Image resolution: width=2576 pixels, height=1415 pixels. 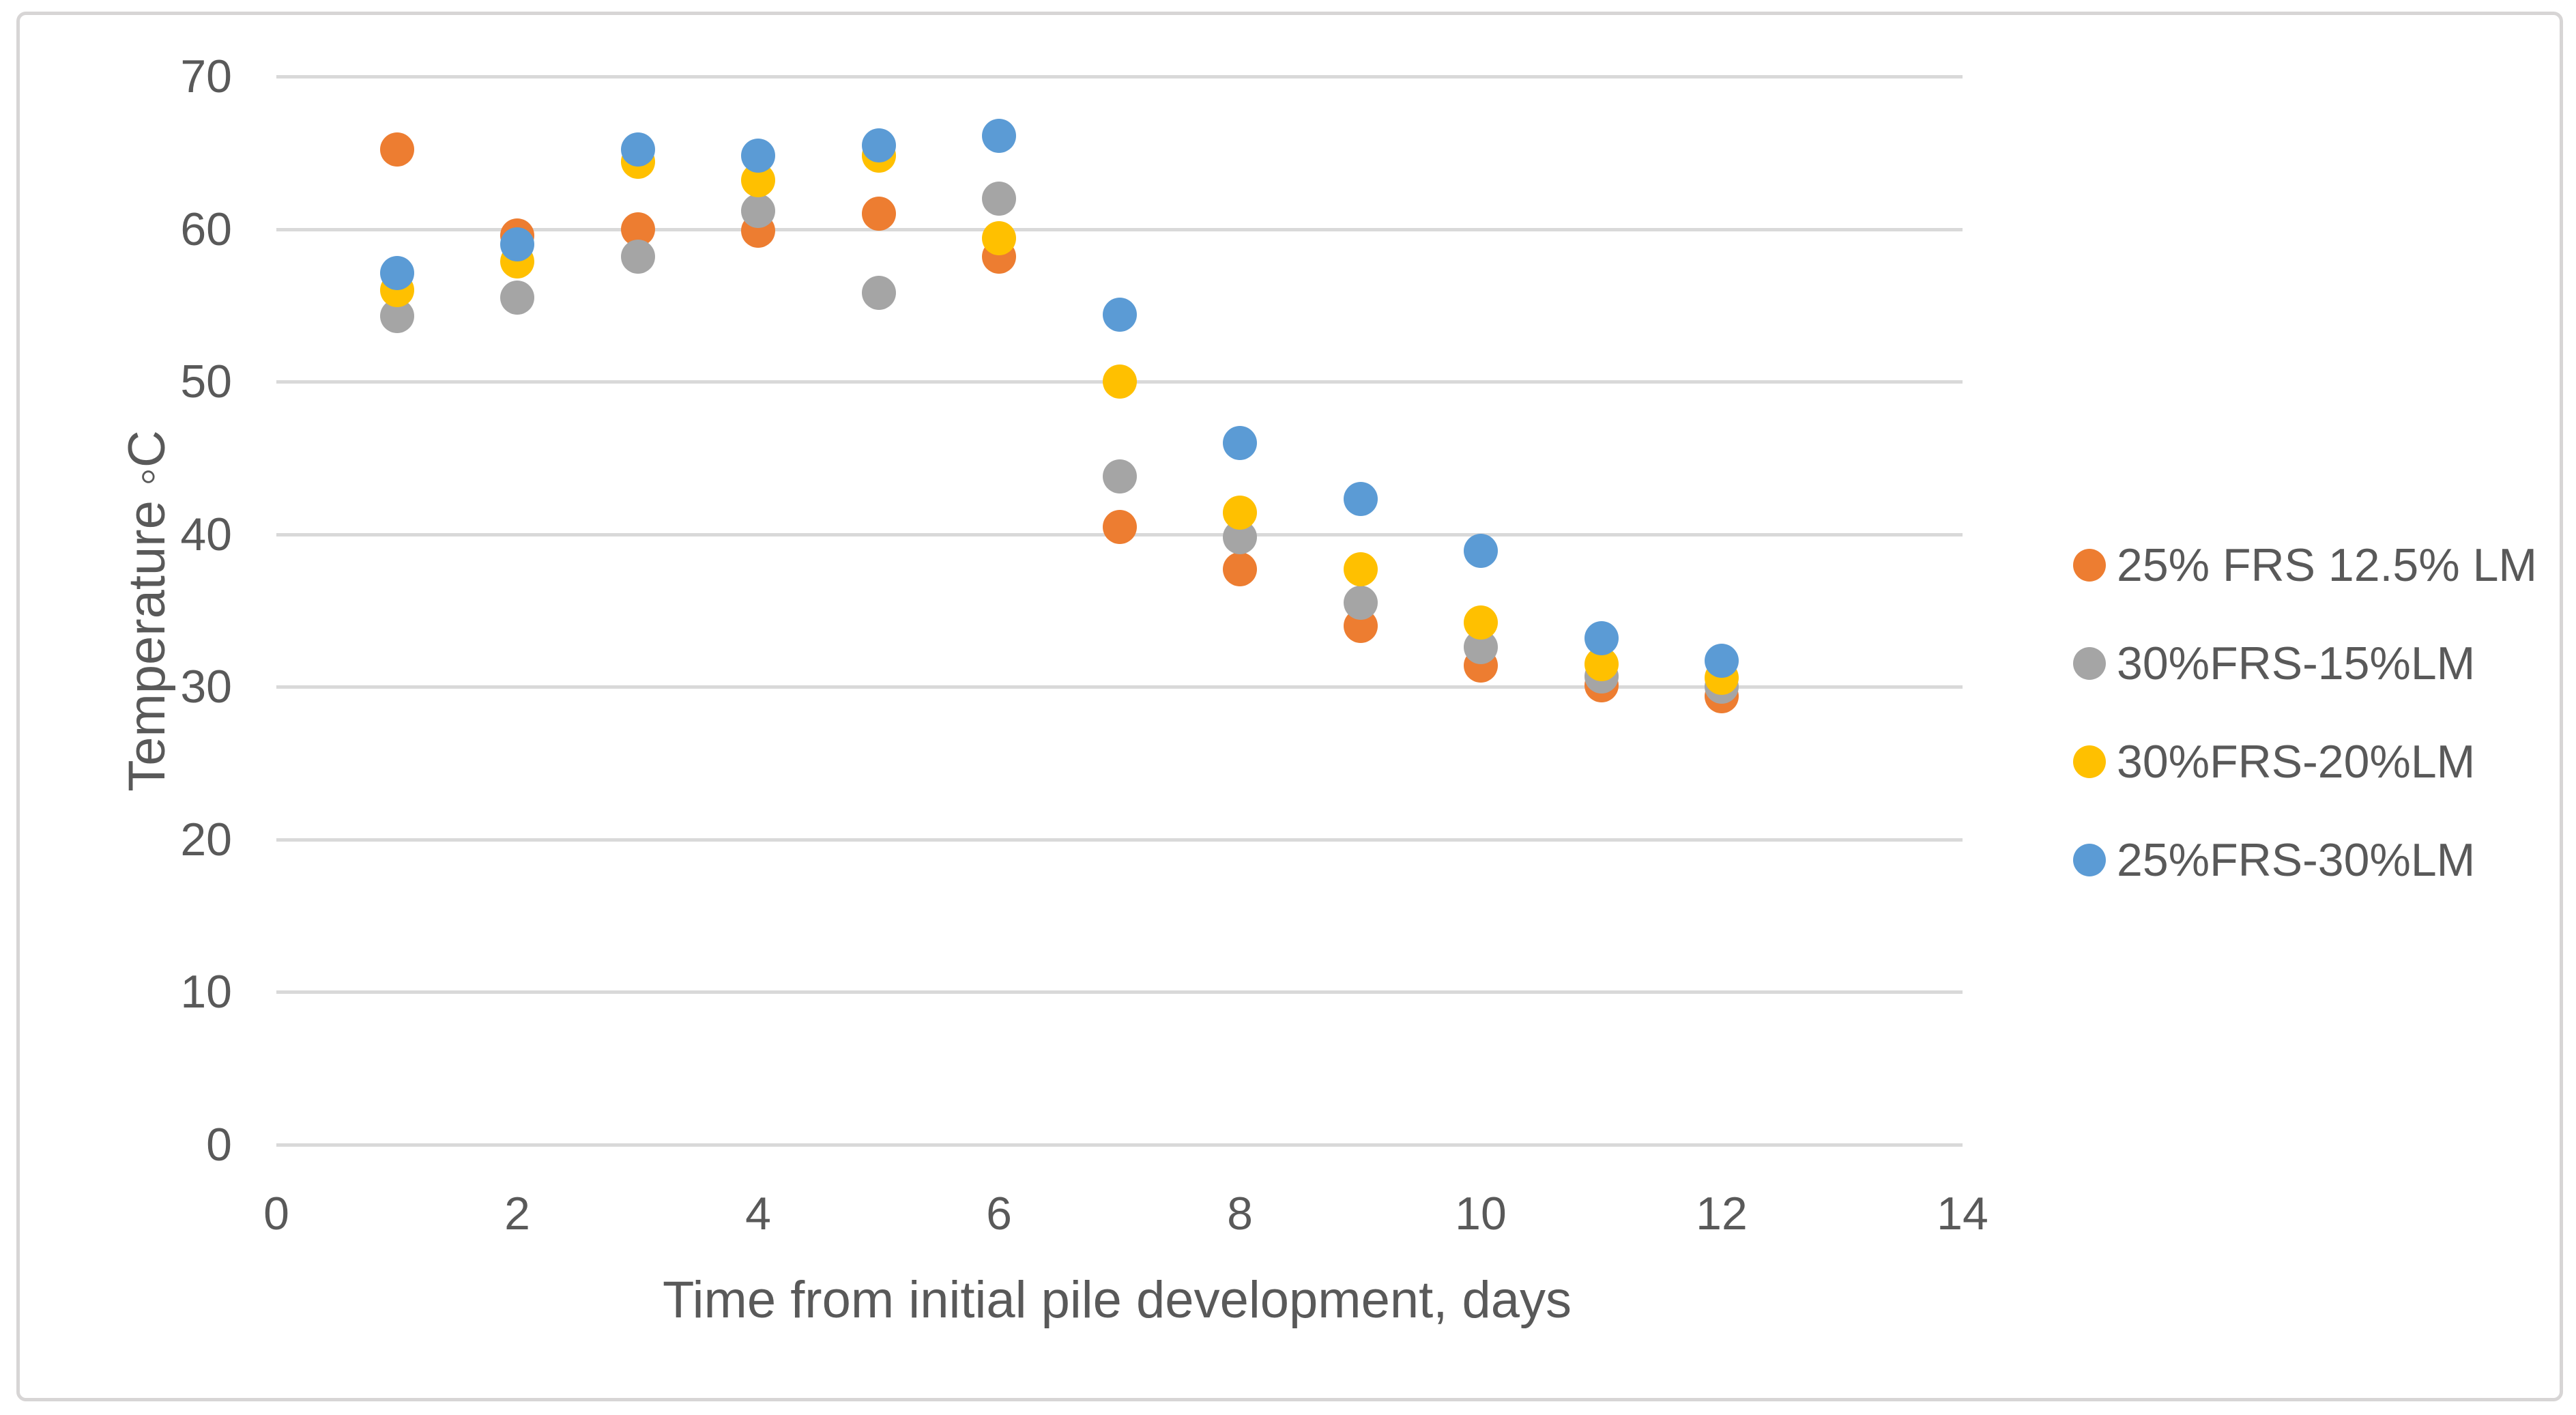 I want to click on data-point-s3-day1, so click(x=396, y=274).